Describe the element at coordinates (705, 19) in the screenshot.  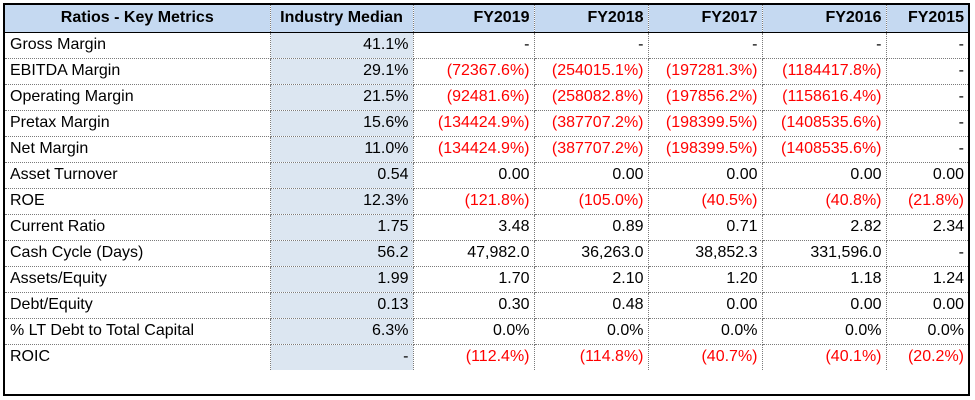
I see `header-fy2017: FY2017` at that location.